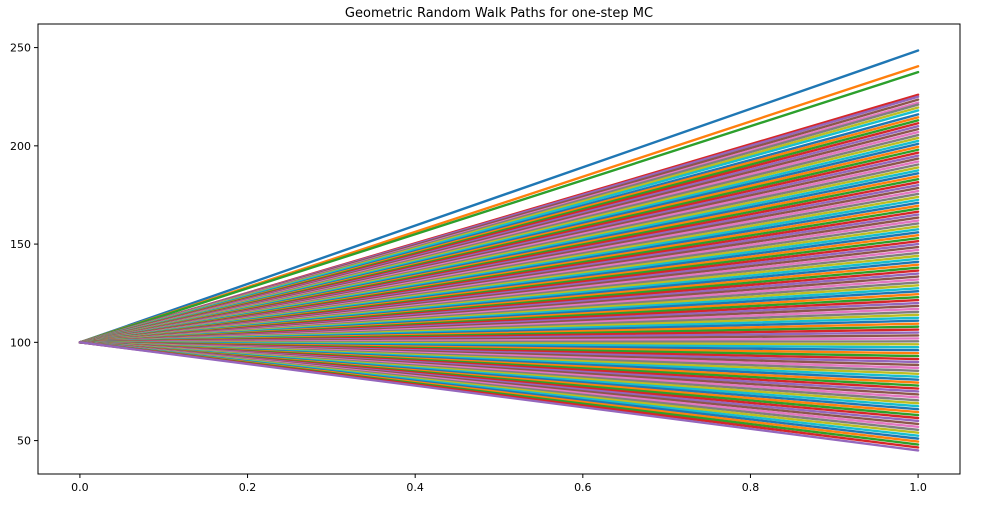 Image resolution: width=1000 pixels, height=510 pixels. Describe the element at coordinates (80, 487) in the screenshot. I see `x-tick-label: 0.0` at that location.